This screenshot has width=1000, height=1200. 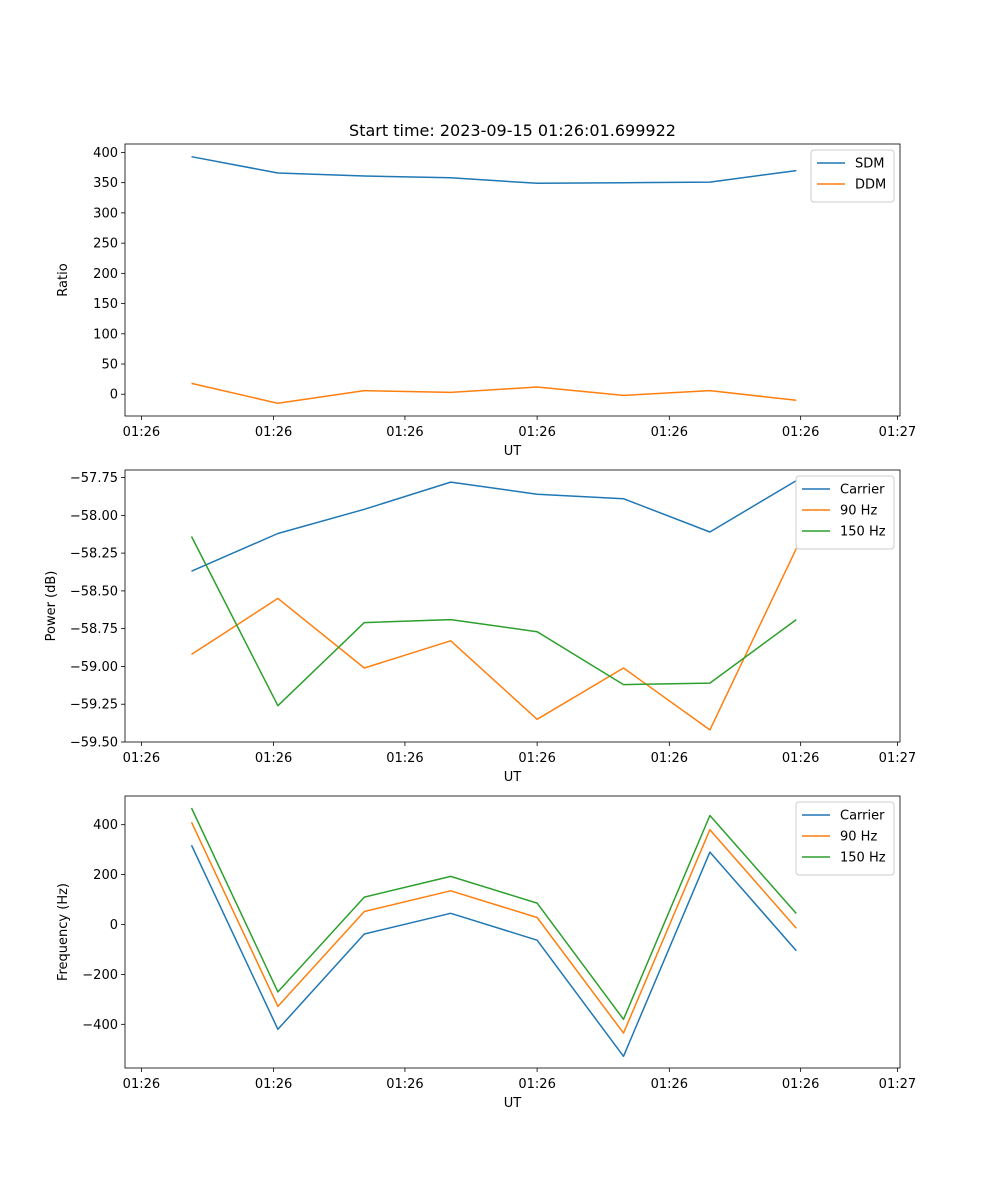 What do you see at coordinates (63, 279) in the screenshot?
I see `ratio-y-axis-label: Ratio` at bounding box center [63, 279].